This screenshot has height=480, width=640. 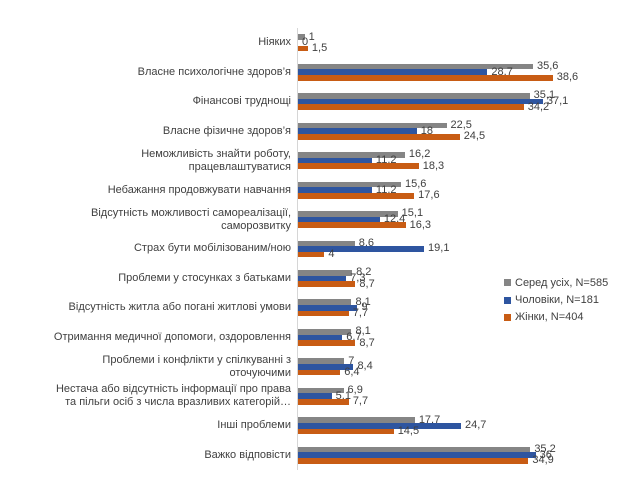 What do you see at coordinates (351, 360) in the screenshot?
I see `value-label: 7` at bounding box center [351, 360].